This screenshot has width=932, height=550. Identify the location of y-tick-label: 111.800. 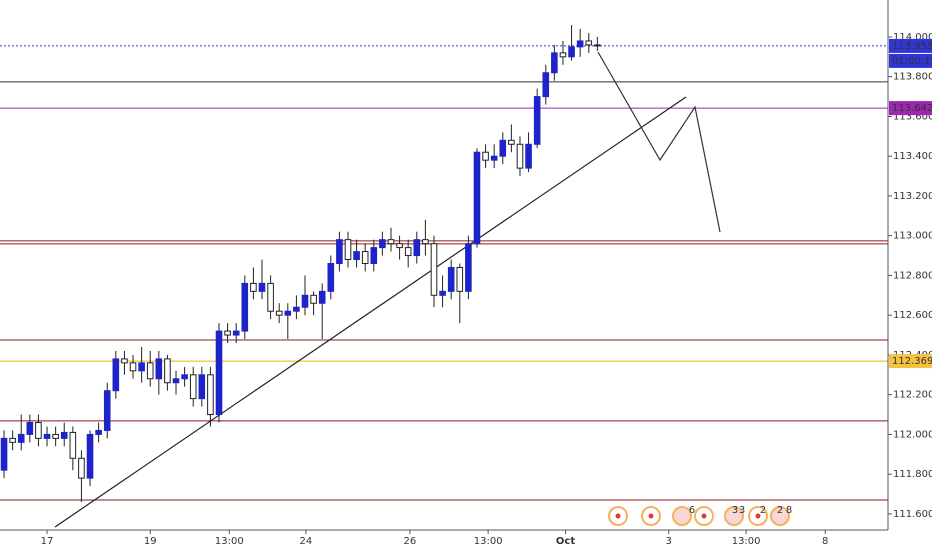
(912, 474).